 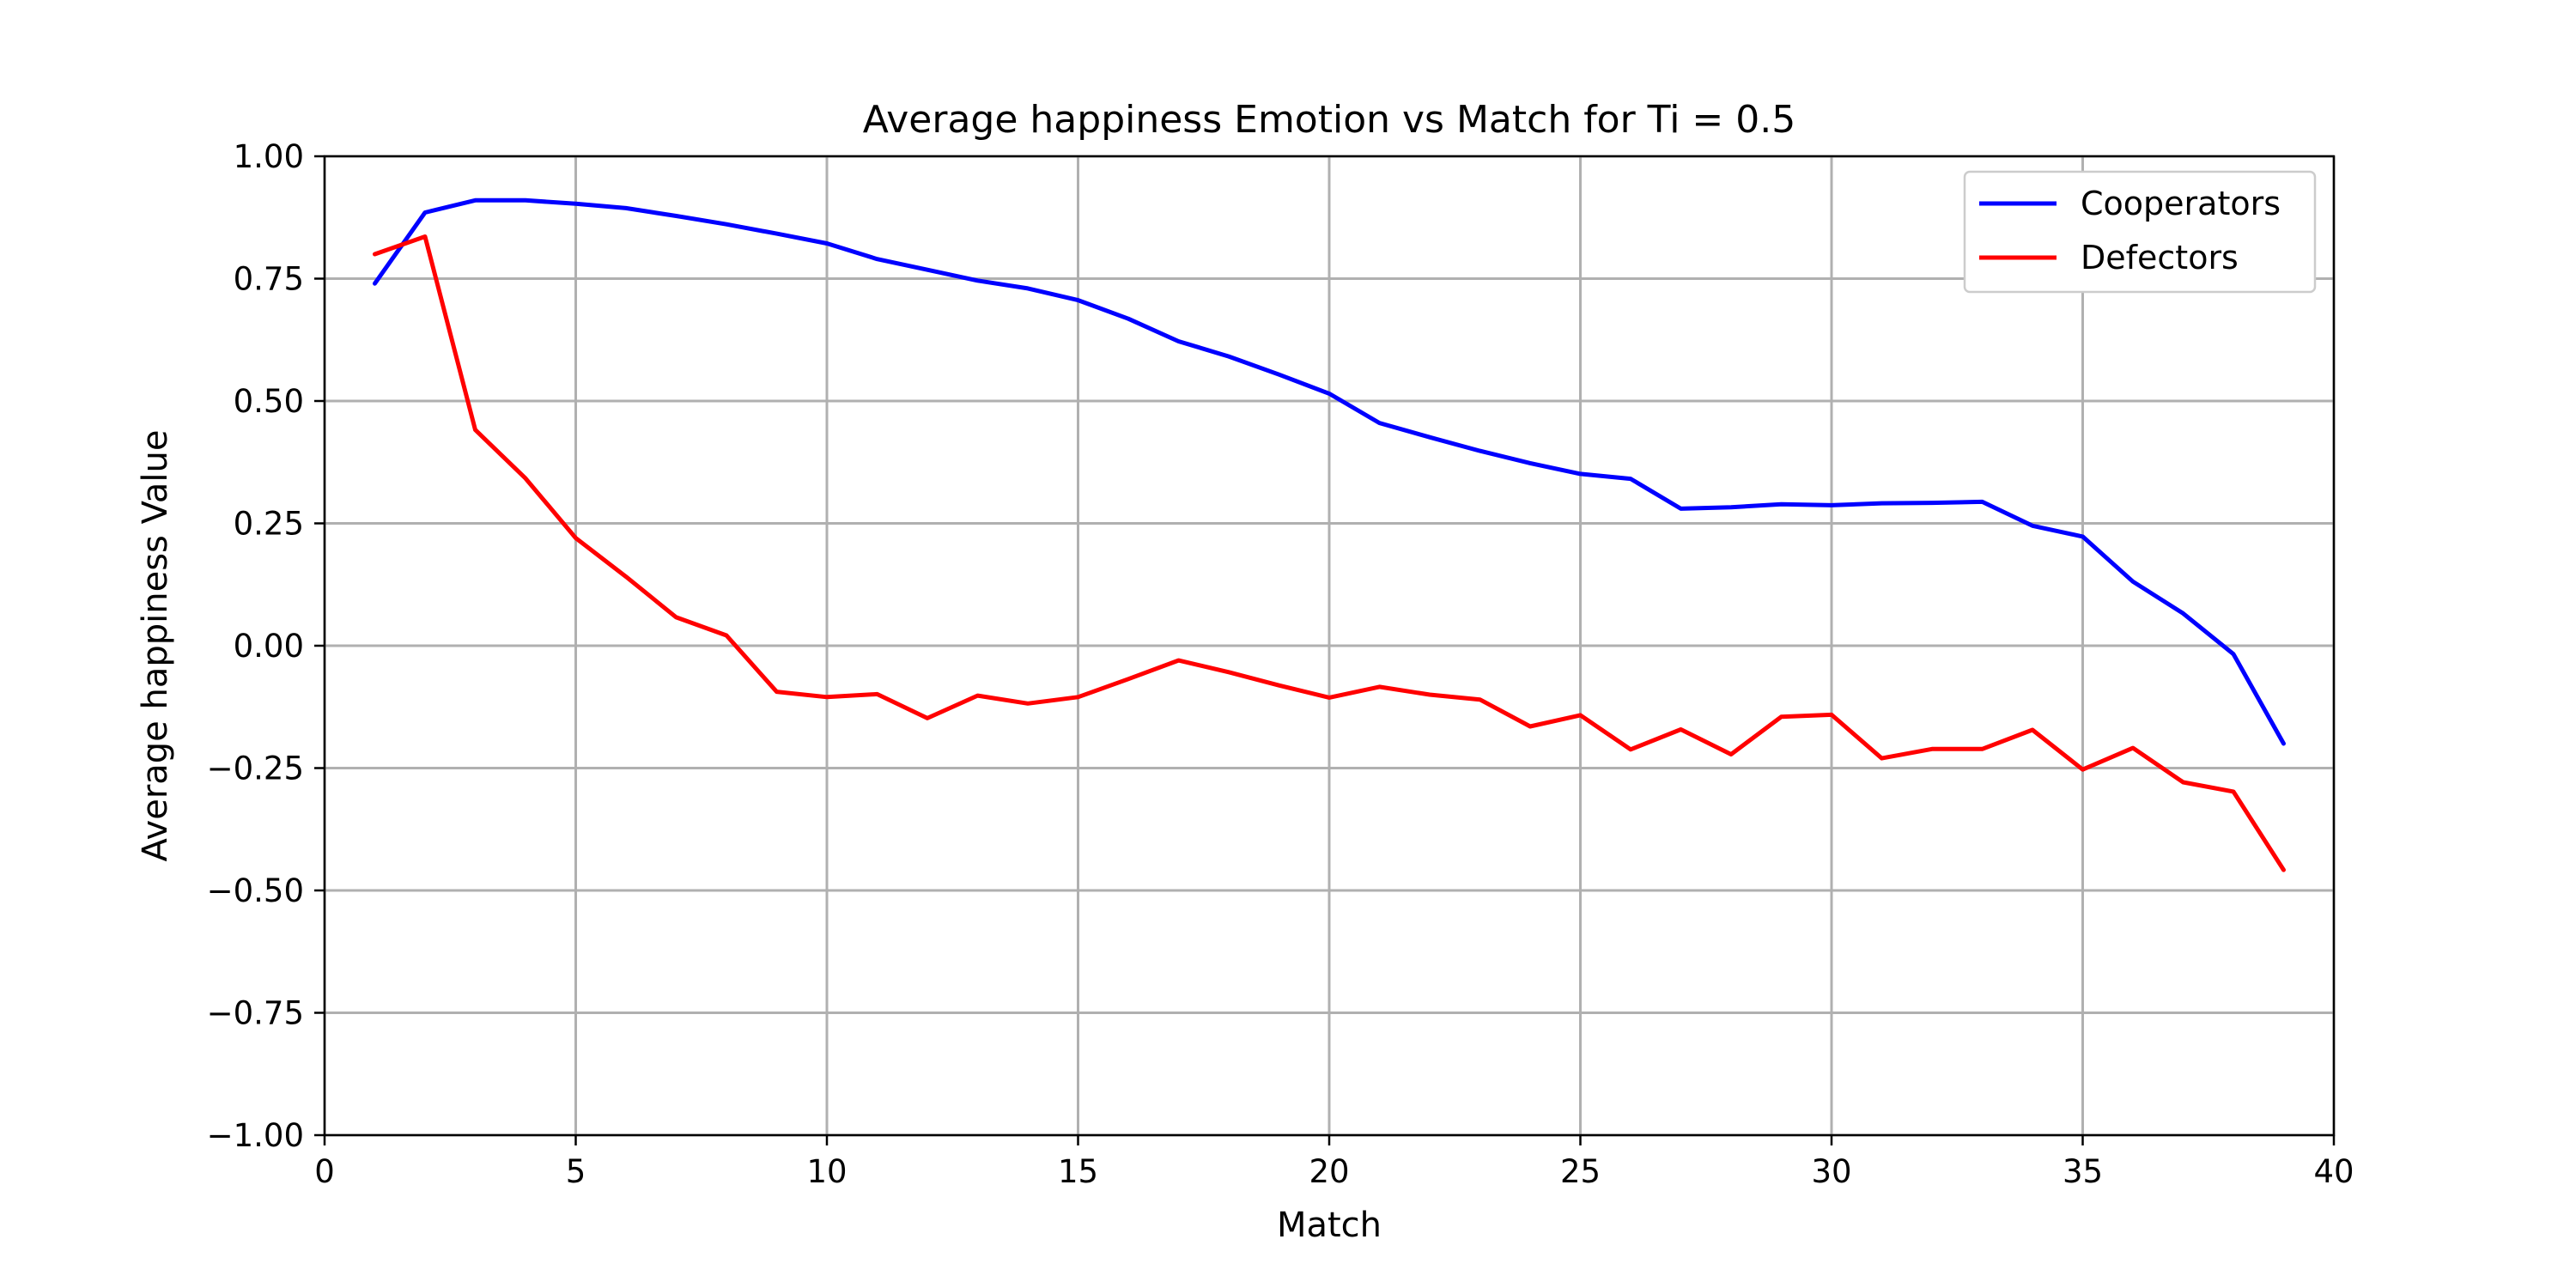 I want to click on y-tick-label: −0.25, so click(x=255, y=768).